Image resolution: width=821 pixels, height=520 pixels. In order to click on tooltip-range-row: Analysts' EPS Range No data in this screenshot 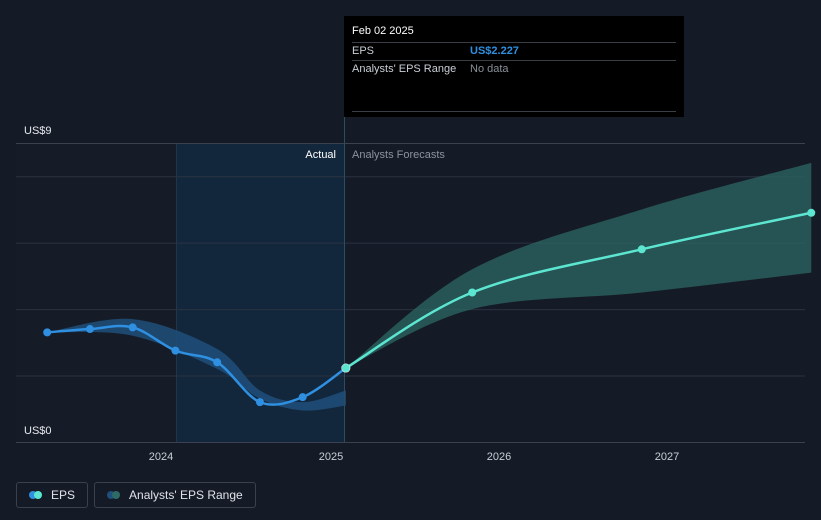, I will do `click(514, 69)`.